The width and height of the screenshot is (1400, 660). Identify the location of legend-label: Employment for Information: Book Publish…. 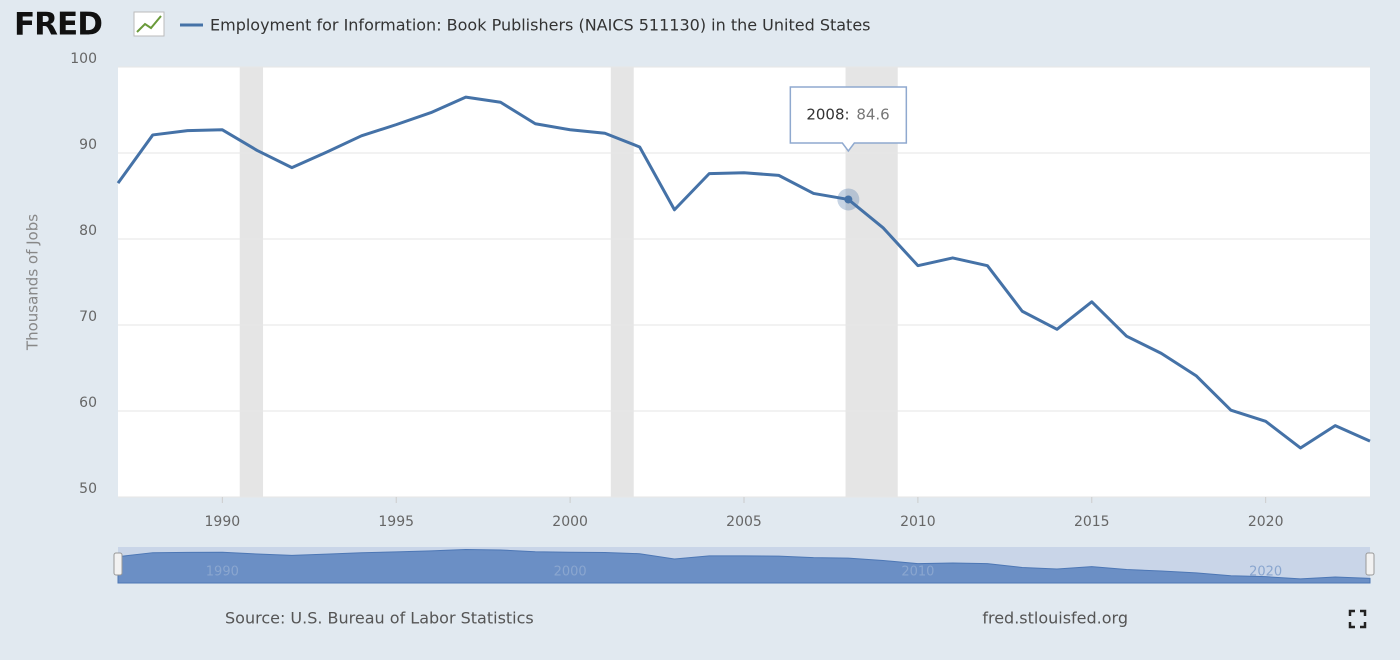
(540, 25).